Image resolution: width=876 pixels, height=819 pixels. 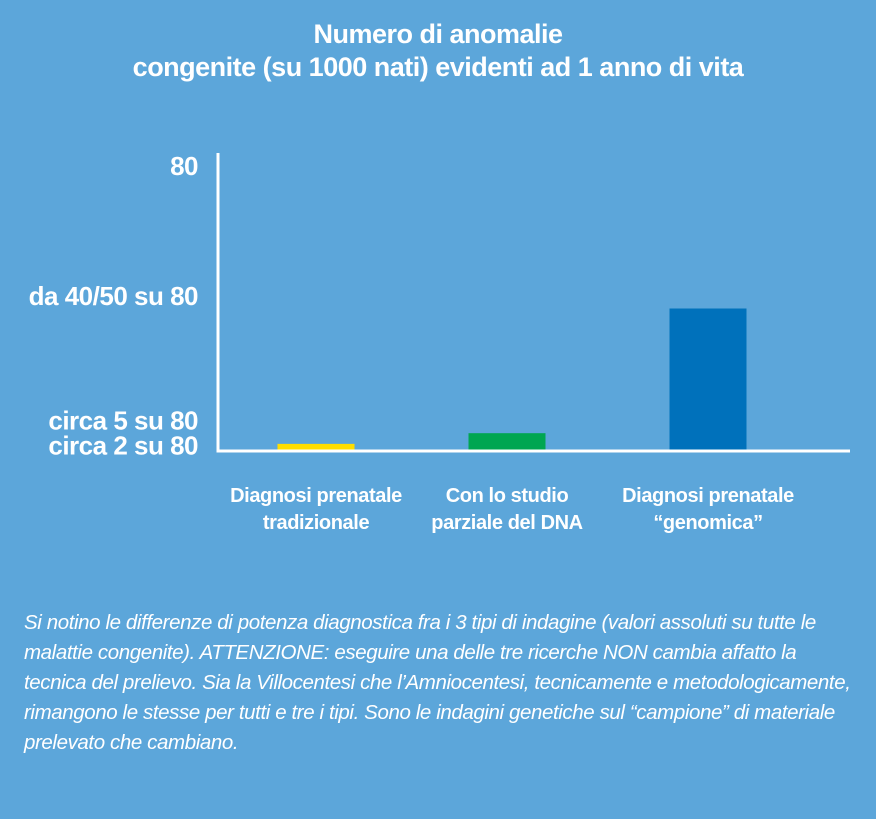 I want to click on x-category-label: parziale del DNA, so click(x=506, y=523).